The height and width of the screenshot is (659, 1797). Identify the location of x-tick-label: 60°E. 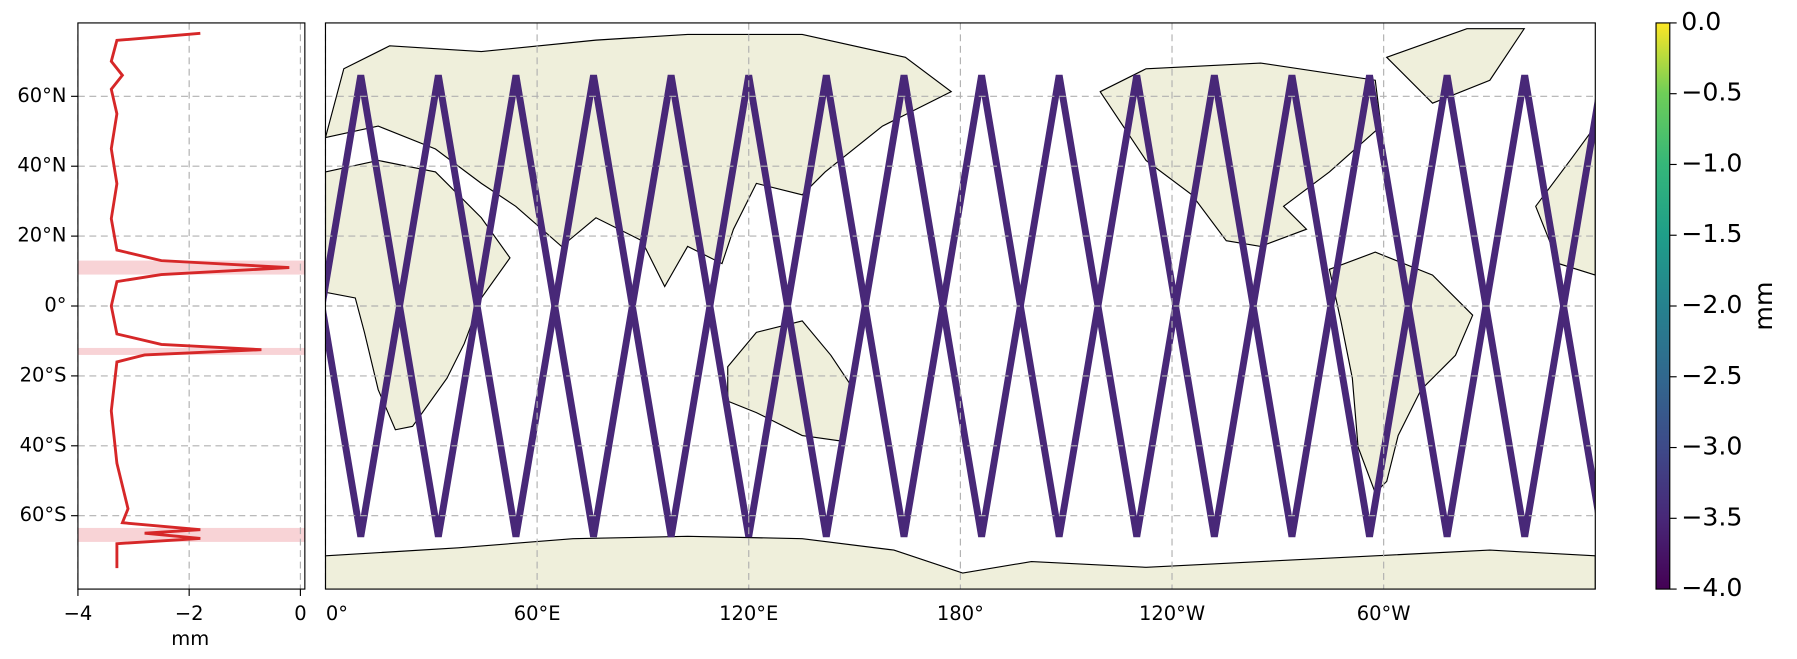
(537, 613).